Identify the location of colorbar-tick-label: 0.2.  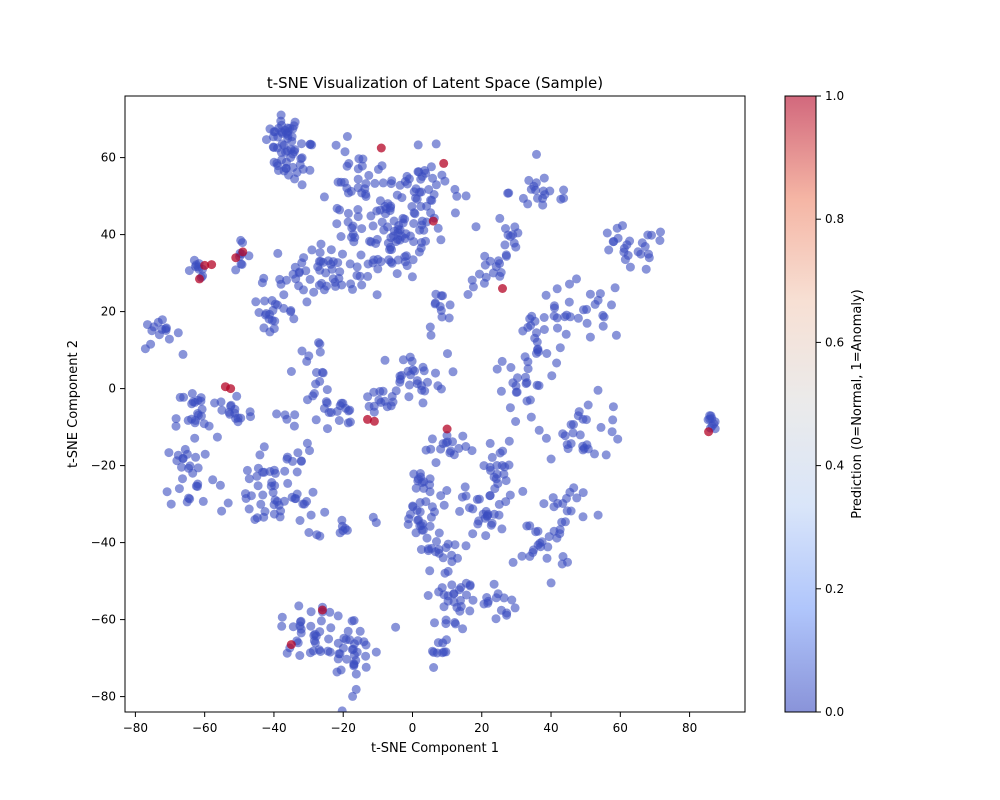
(834, 589).